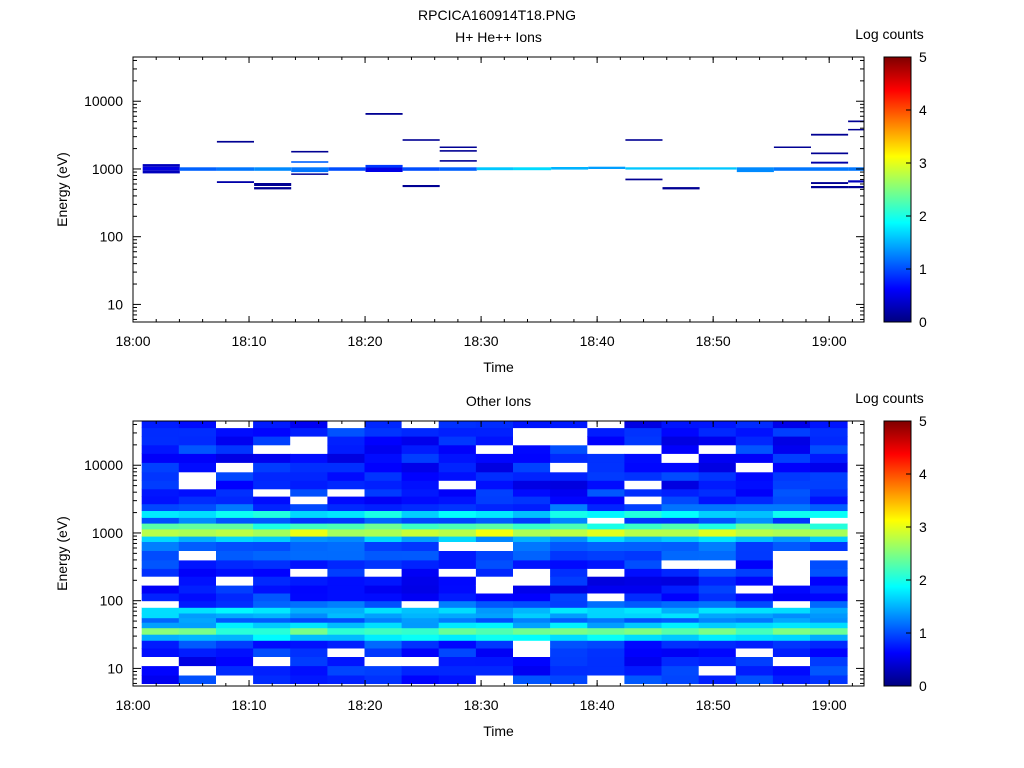 The width and height of the screenshot is (1024, 768). I want to click on y-tick-label: 10, so click(115, 668).